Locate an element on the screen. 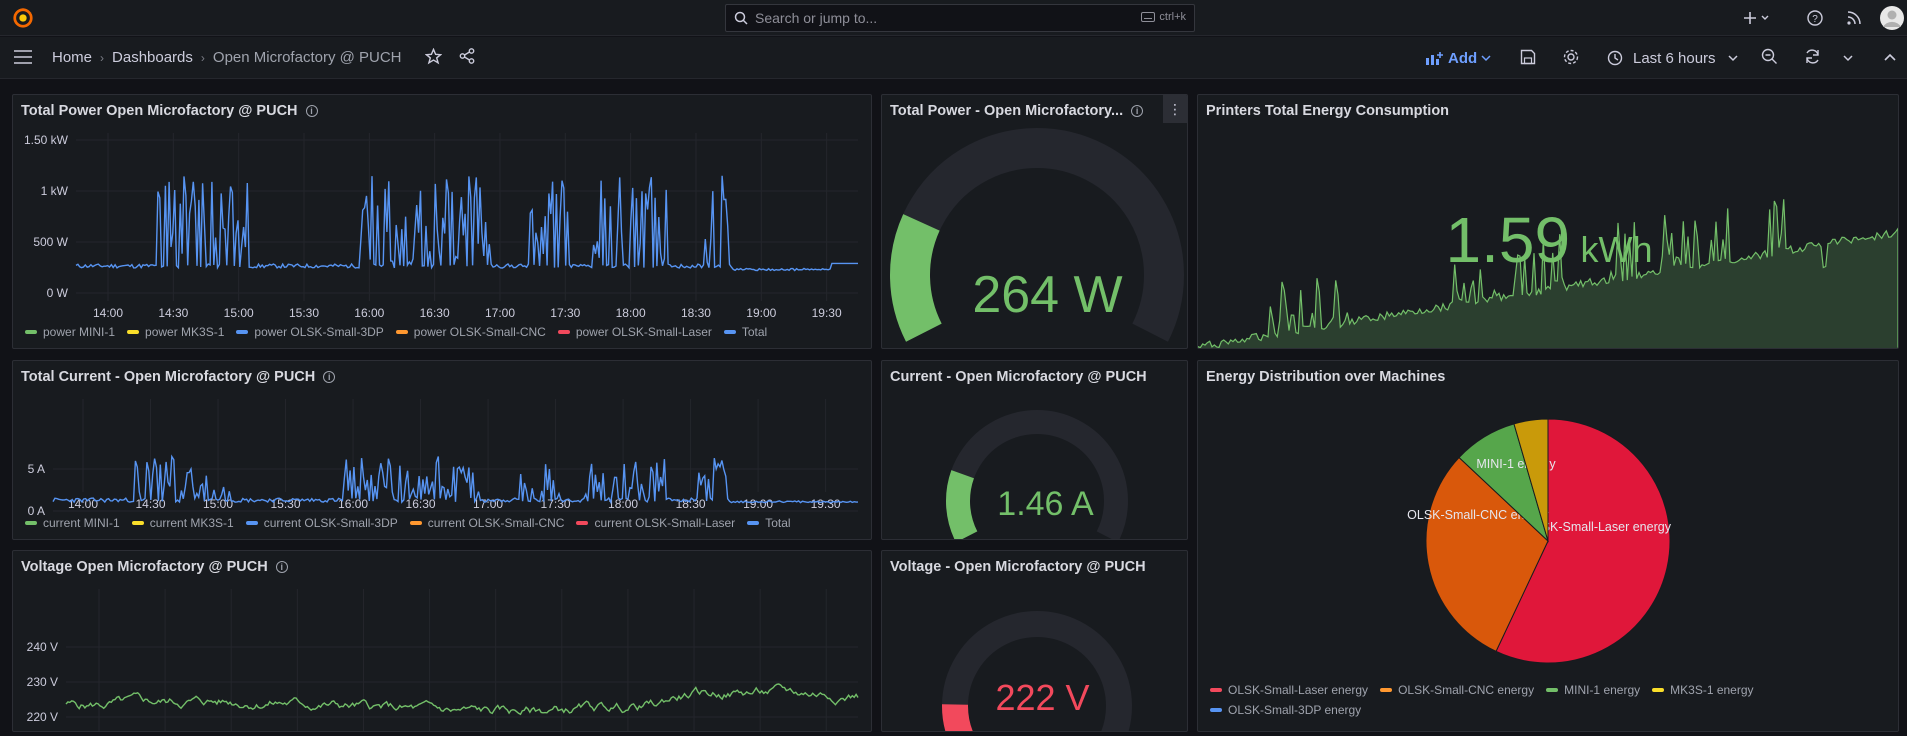 The width and height of the screenshot is (1907, 736). star-icon is located at coordinates (433, 56).